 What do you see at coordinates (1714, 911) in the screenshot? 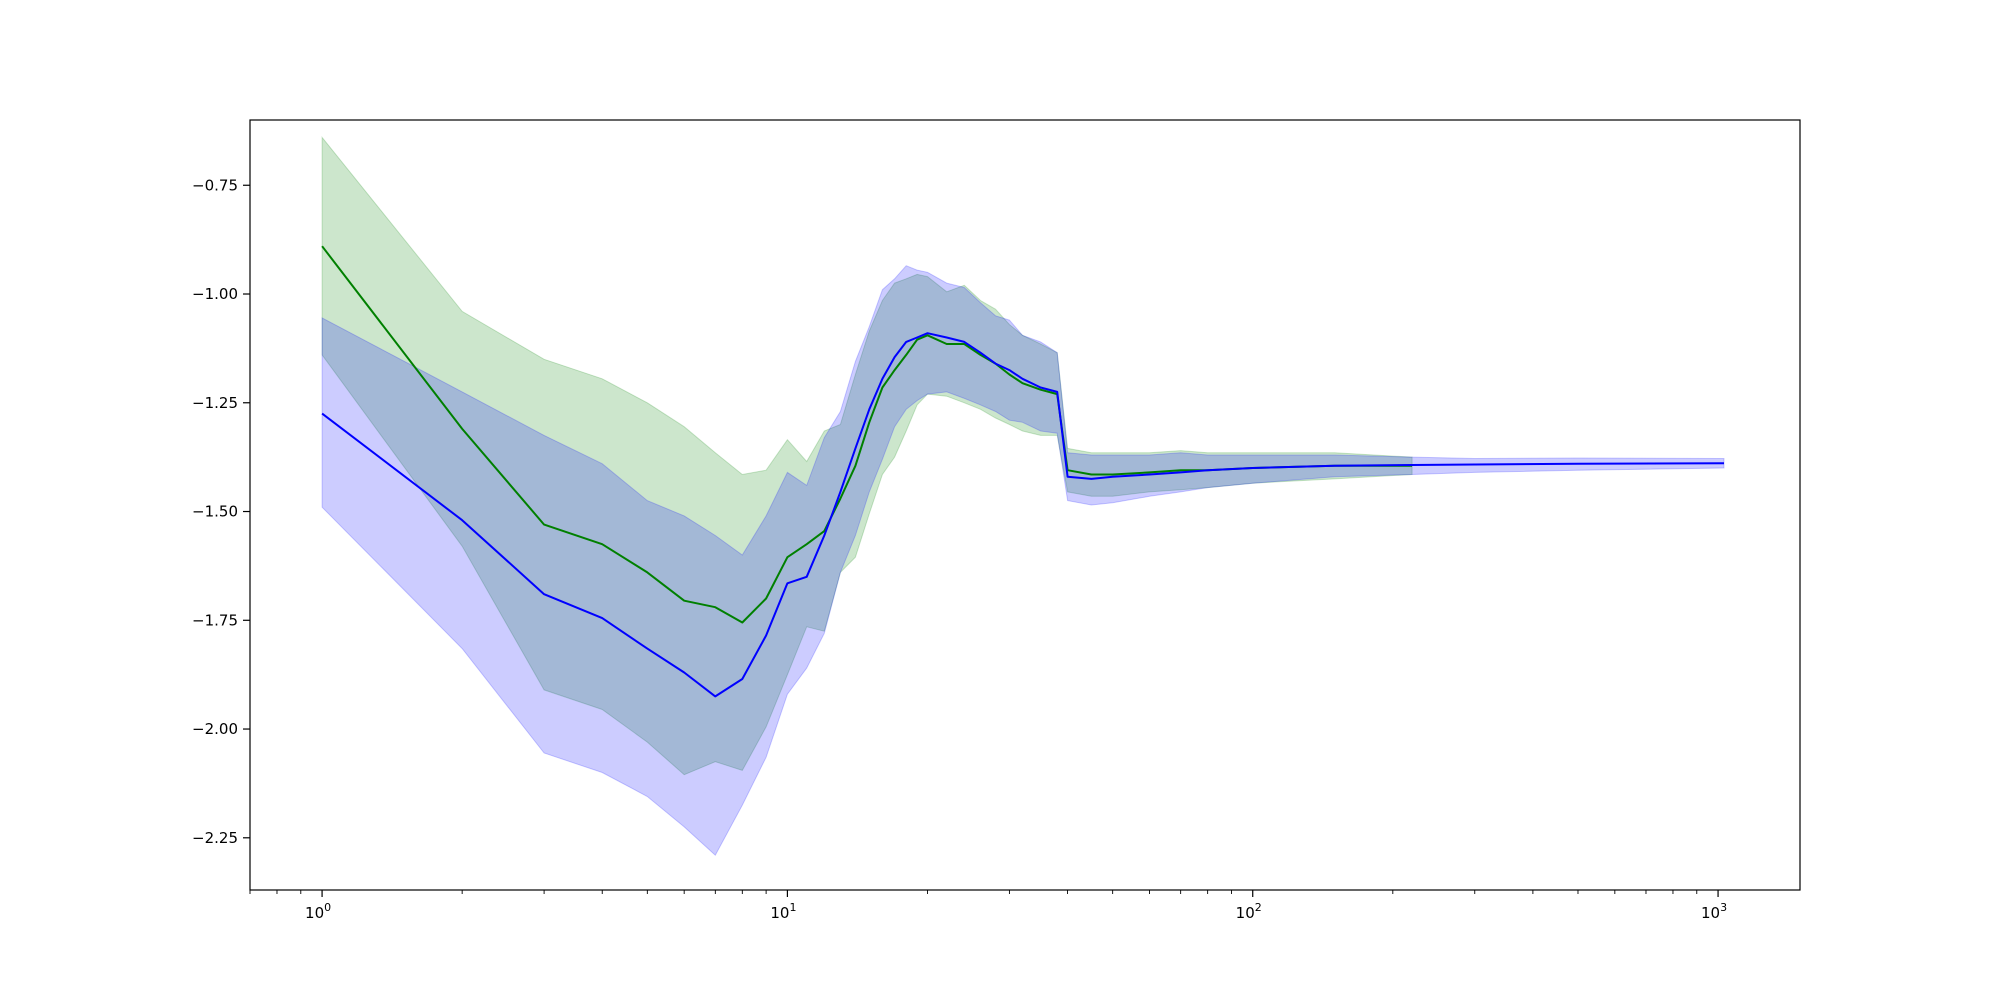
I see `x-tick-label: 10³` at bounding box center [1714, 911].